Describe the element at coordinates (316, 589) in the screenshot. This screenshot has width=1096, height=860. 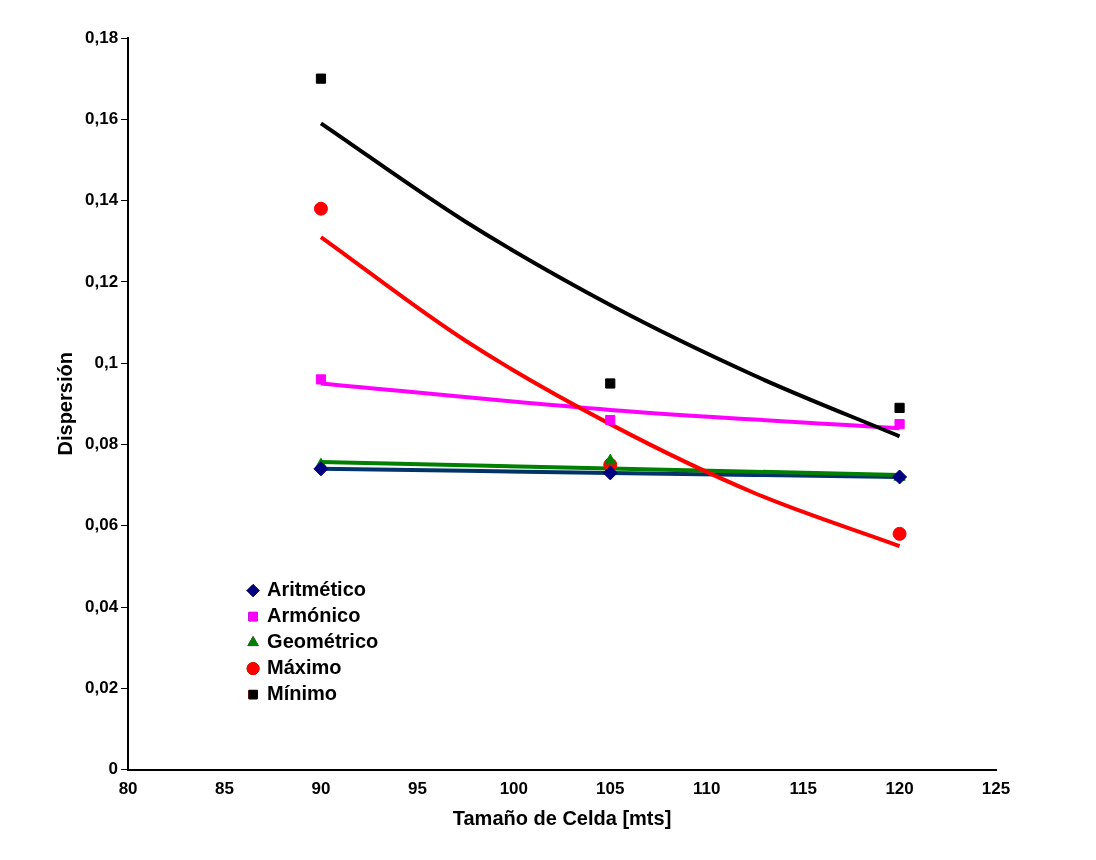
I see `legend-label: Aritmético` at that location.